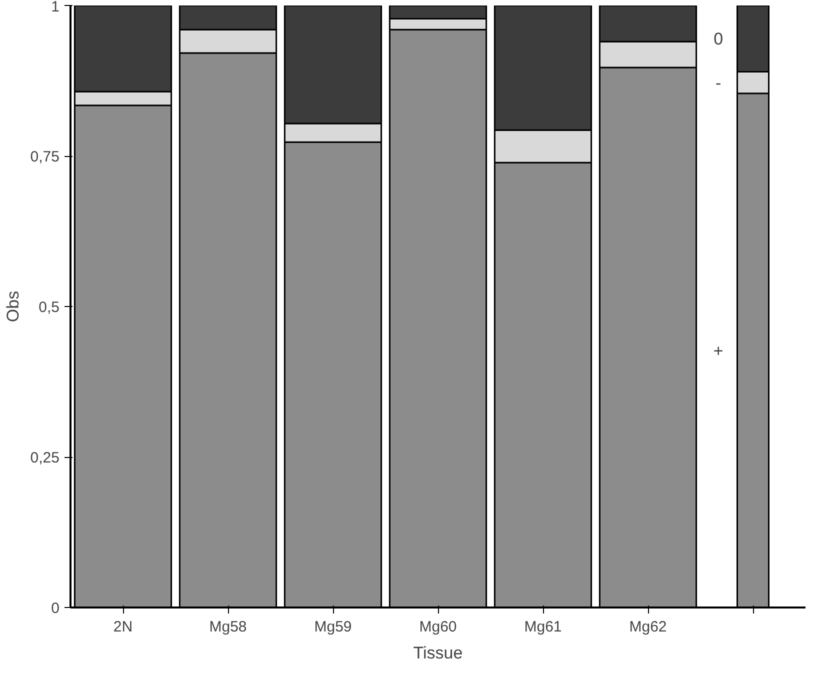 This screenshot has width=819, height=673. I want to click on series-label: -, so click(719, 83).